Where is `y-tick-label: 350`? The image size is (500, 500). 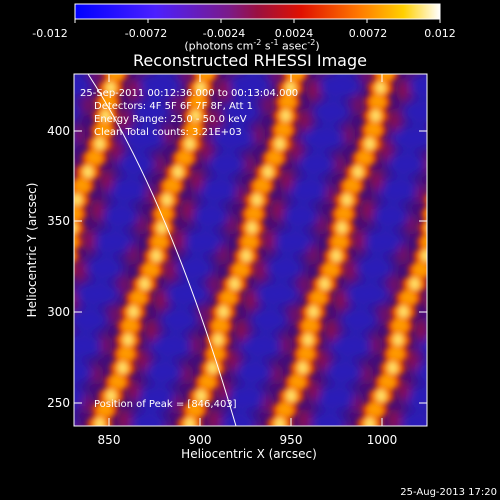
y-tick-label: 350 is located at coordinates (58, 221).